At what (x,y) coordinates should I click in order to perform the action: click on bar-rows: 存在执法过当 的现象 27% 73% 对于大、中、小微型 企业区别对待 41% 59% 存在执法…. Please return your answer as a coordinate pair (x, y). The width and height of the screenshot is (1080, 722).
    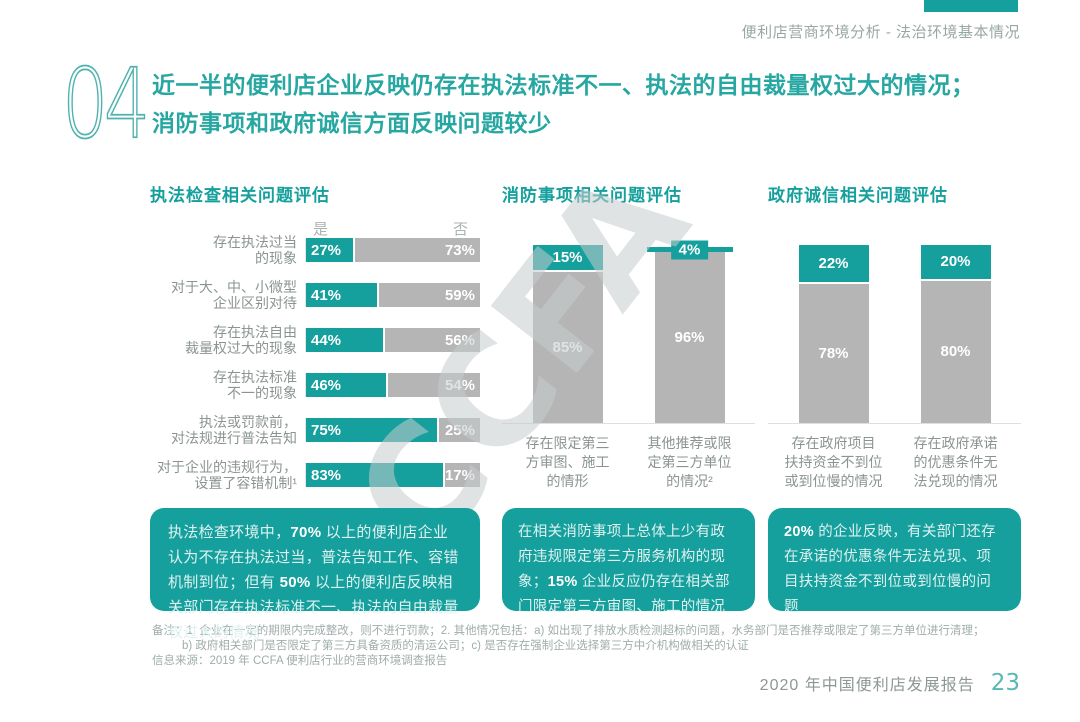
    Looking at the image, I should click on (315, 362).